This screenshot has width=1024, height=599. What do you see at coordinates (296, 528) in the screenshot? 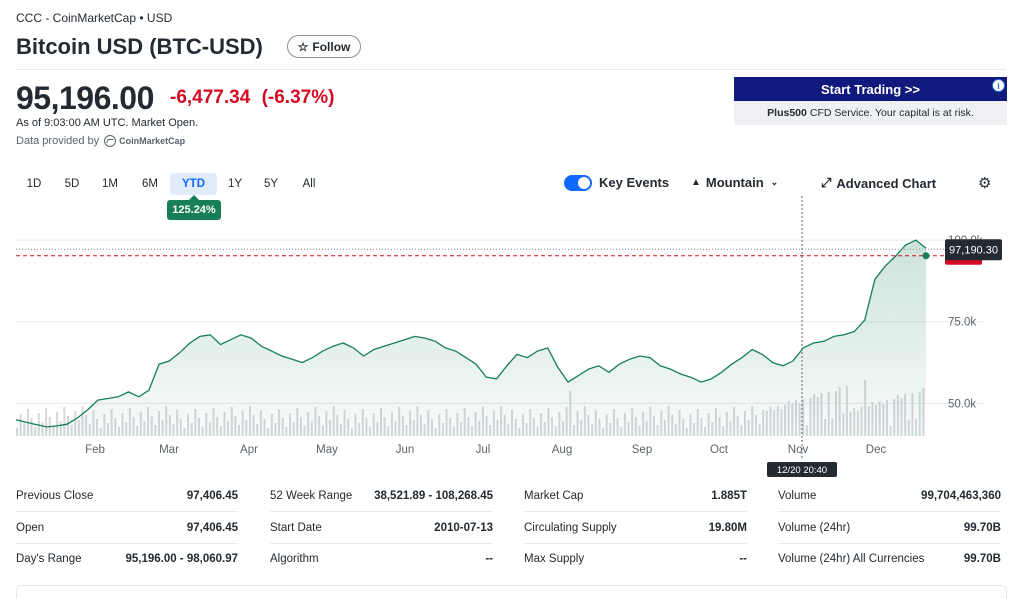
I see `stat-label: Start Date` at bounding box center [296, 528].